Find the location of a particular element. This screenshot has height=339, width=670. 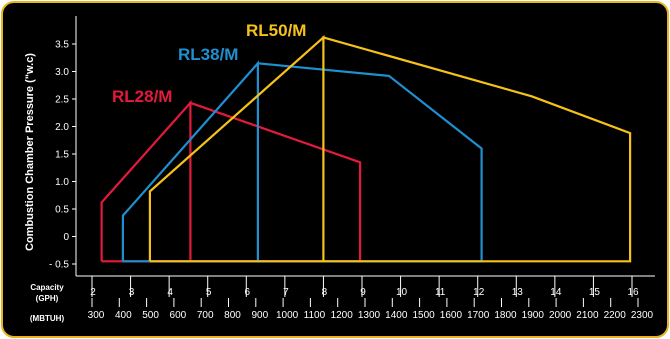

mbtuh-tick-label: 500 is located at coordinates (150, 315).